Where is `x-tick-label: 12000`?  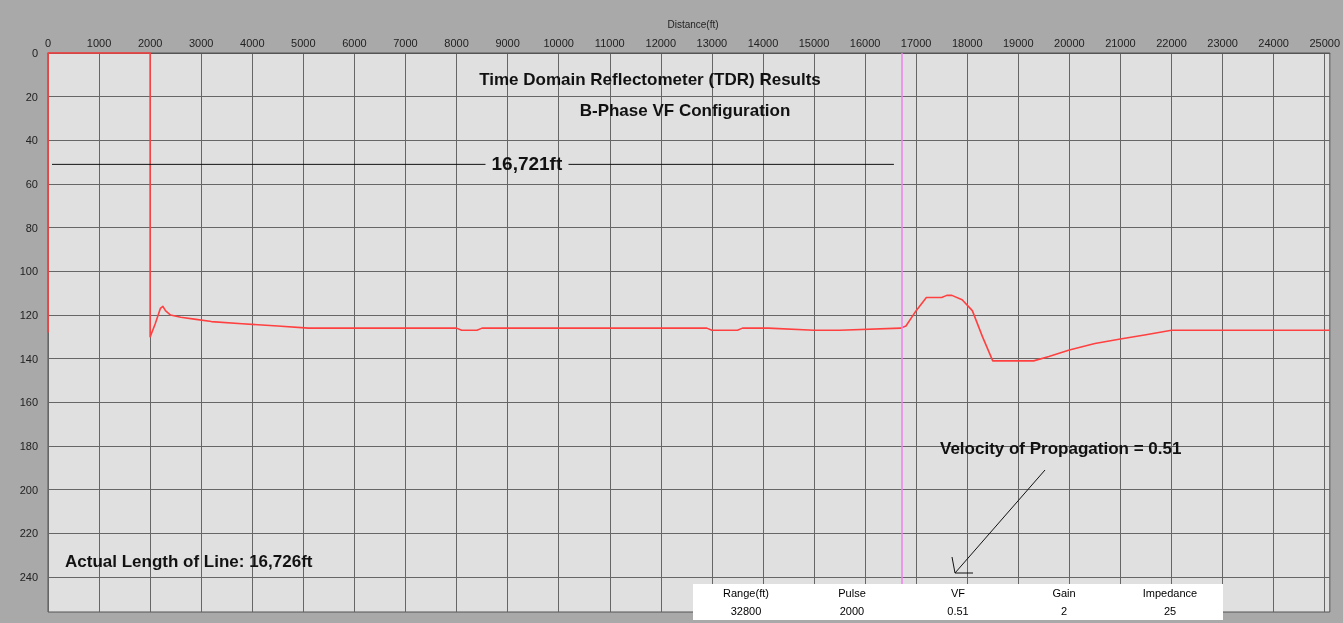 x-tick-label: 12000 is located at coordinates (661, 42).